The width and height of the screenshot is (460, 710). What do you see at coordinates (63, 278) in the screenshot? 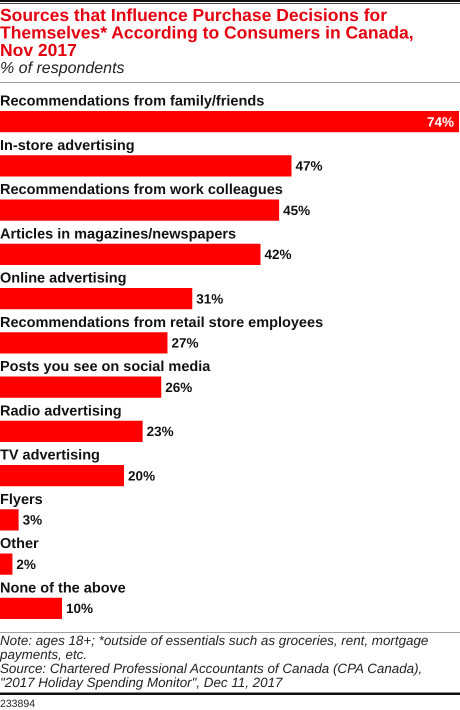
I see `y-tick-label: Online advertising` at bounding box center [63, 278].